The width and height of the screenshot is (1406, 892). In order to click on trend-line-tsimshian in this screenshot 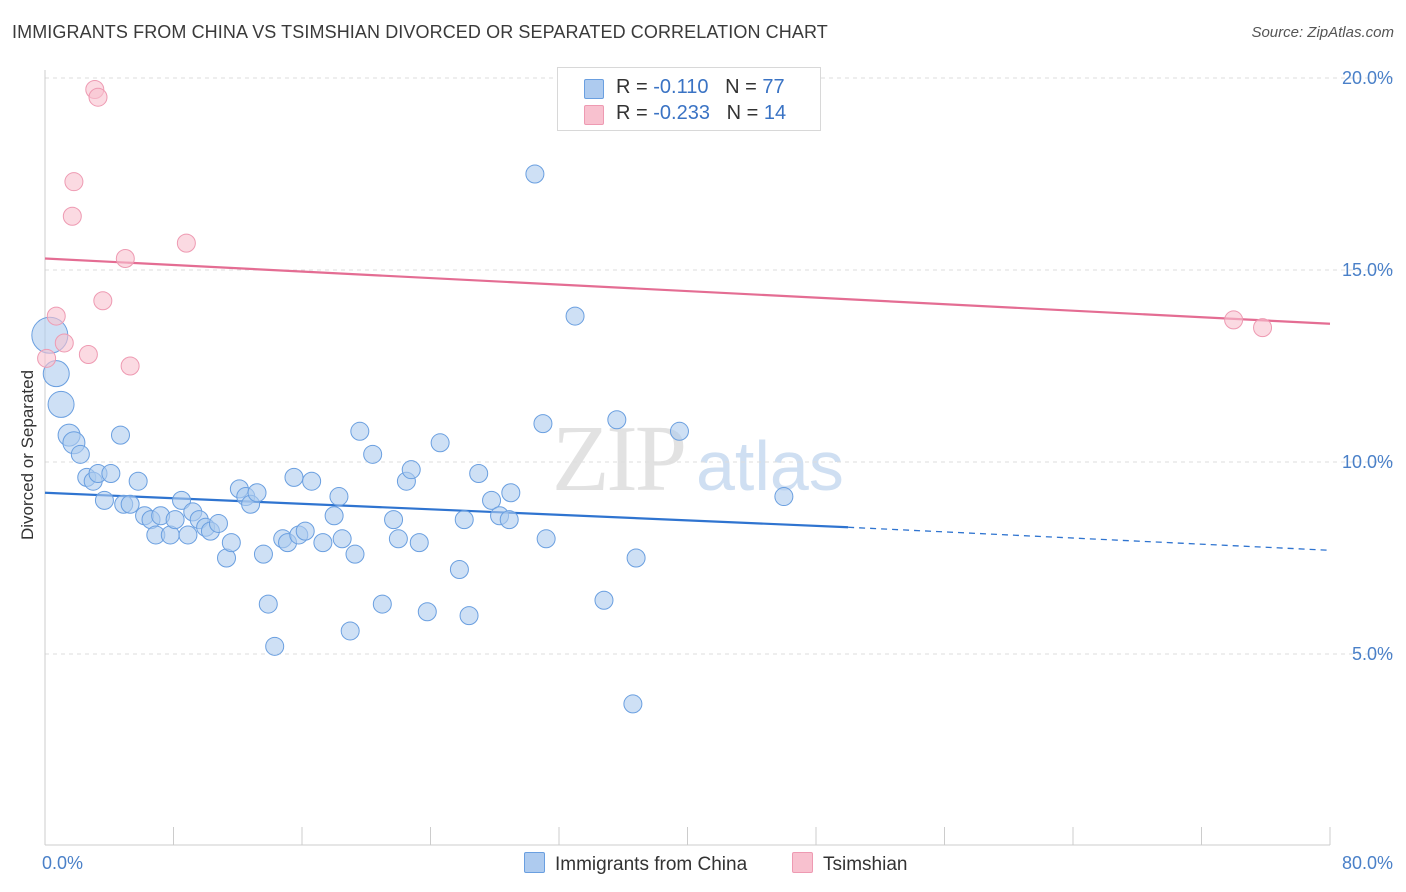, I will do `click(687, 291)`.